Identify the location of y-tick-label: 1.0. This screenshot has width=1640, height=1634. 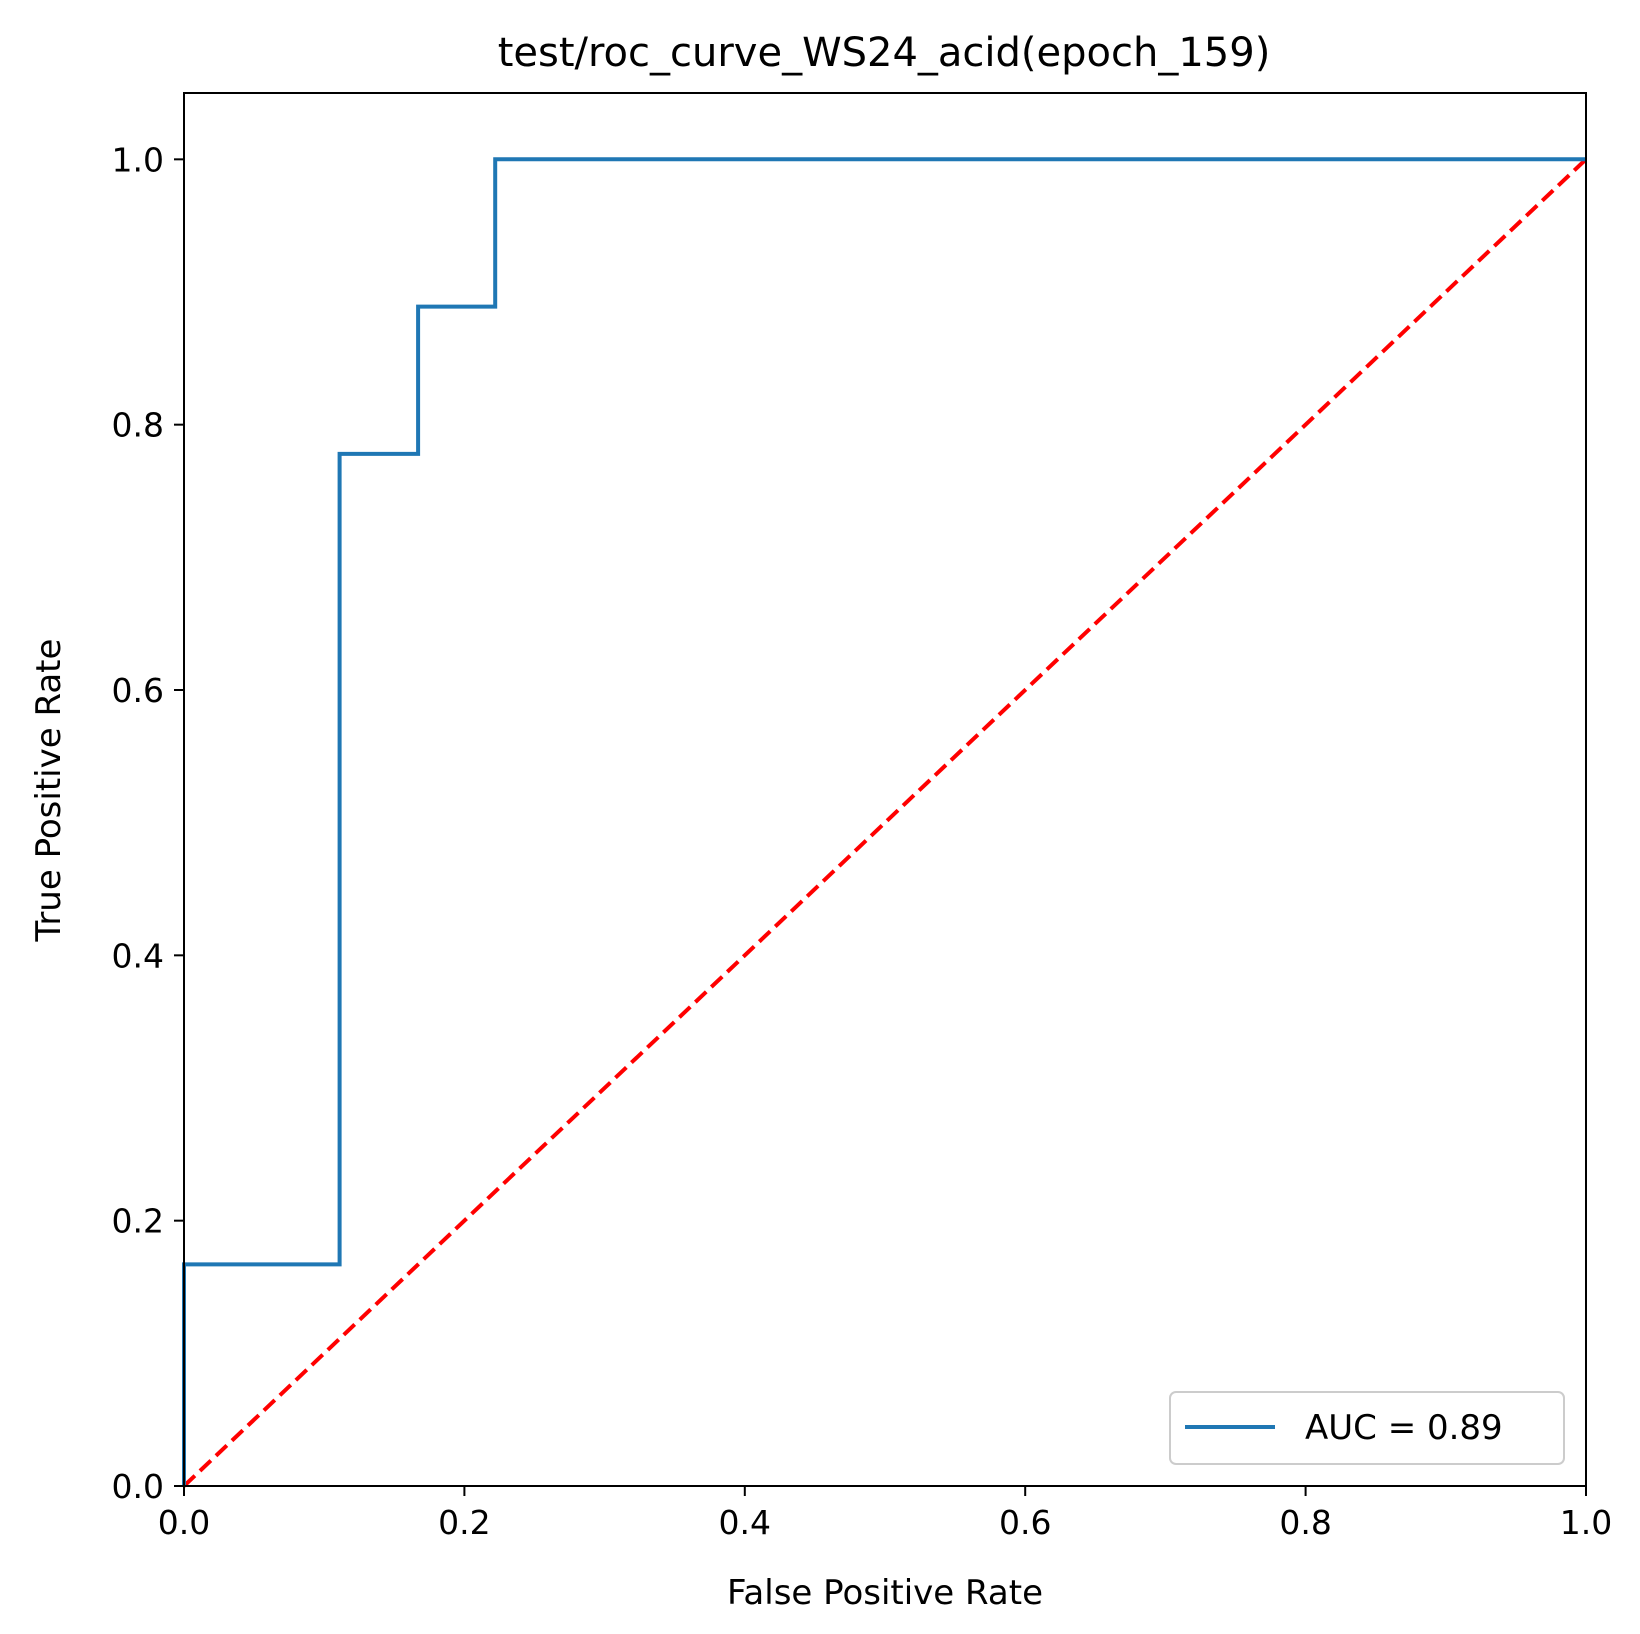
(138, 159).